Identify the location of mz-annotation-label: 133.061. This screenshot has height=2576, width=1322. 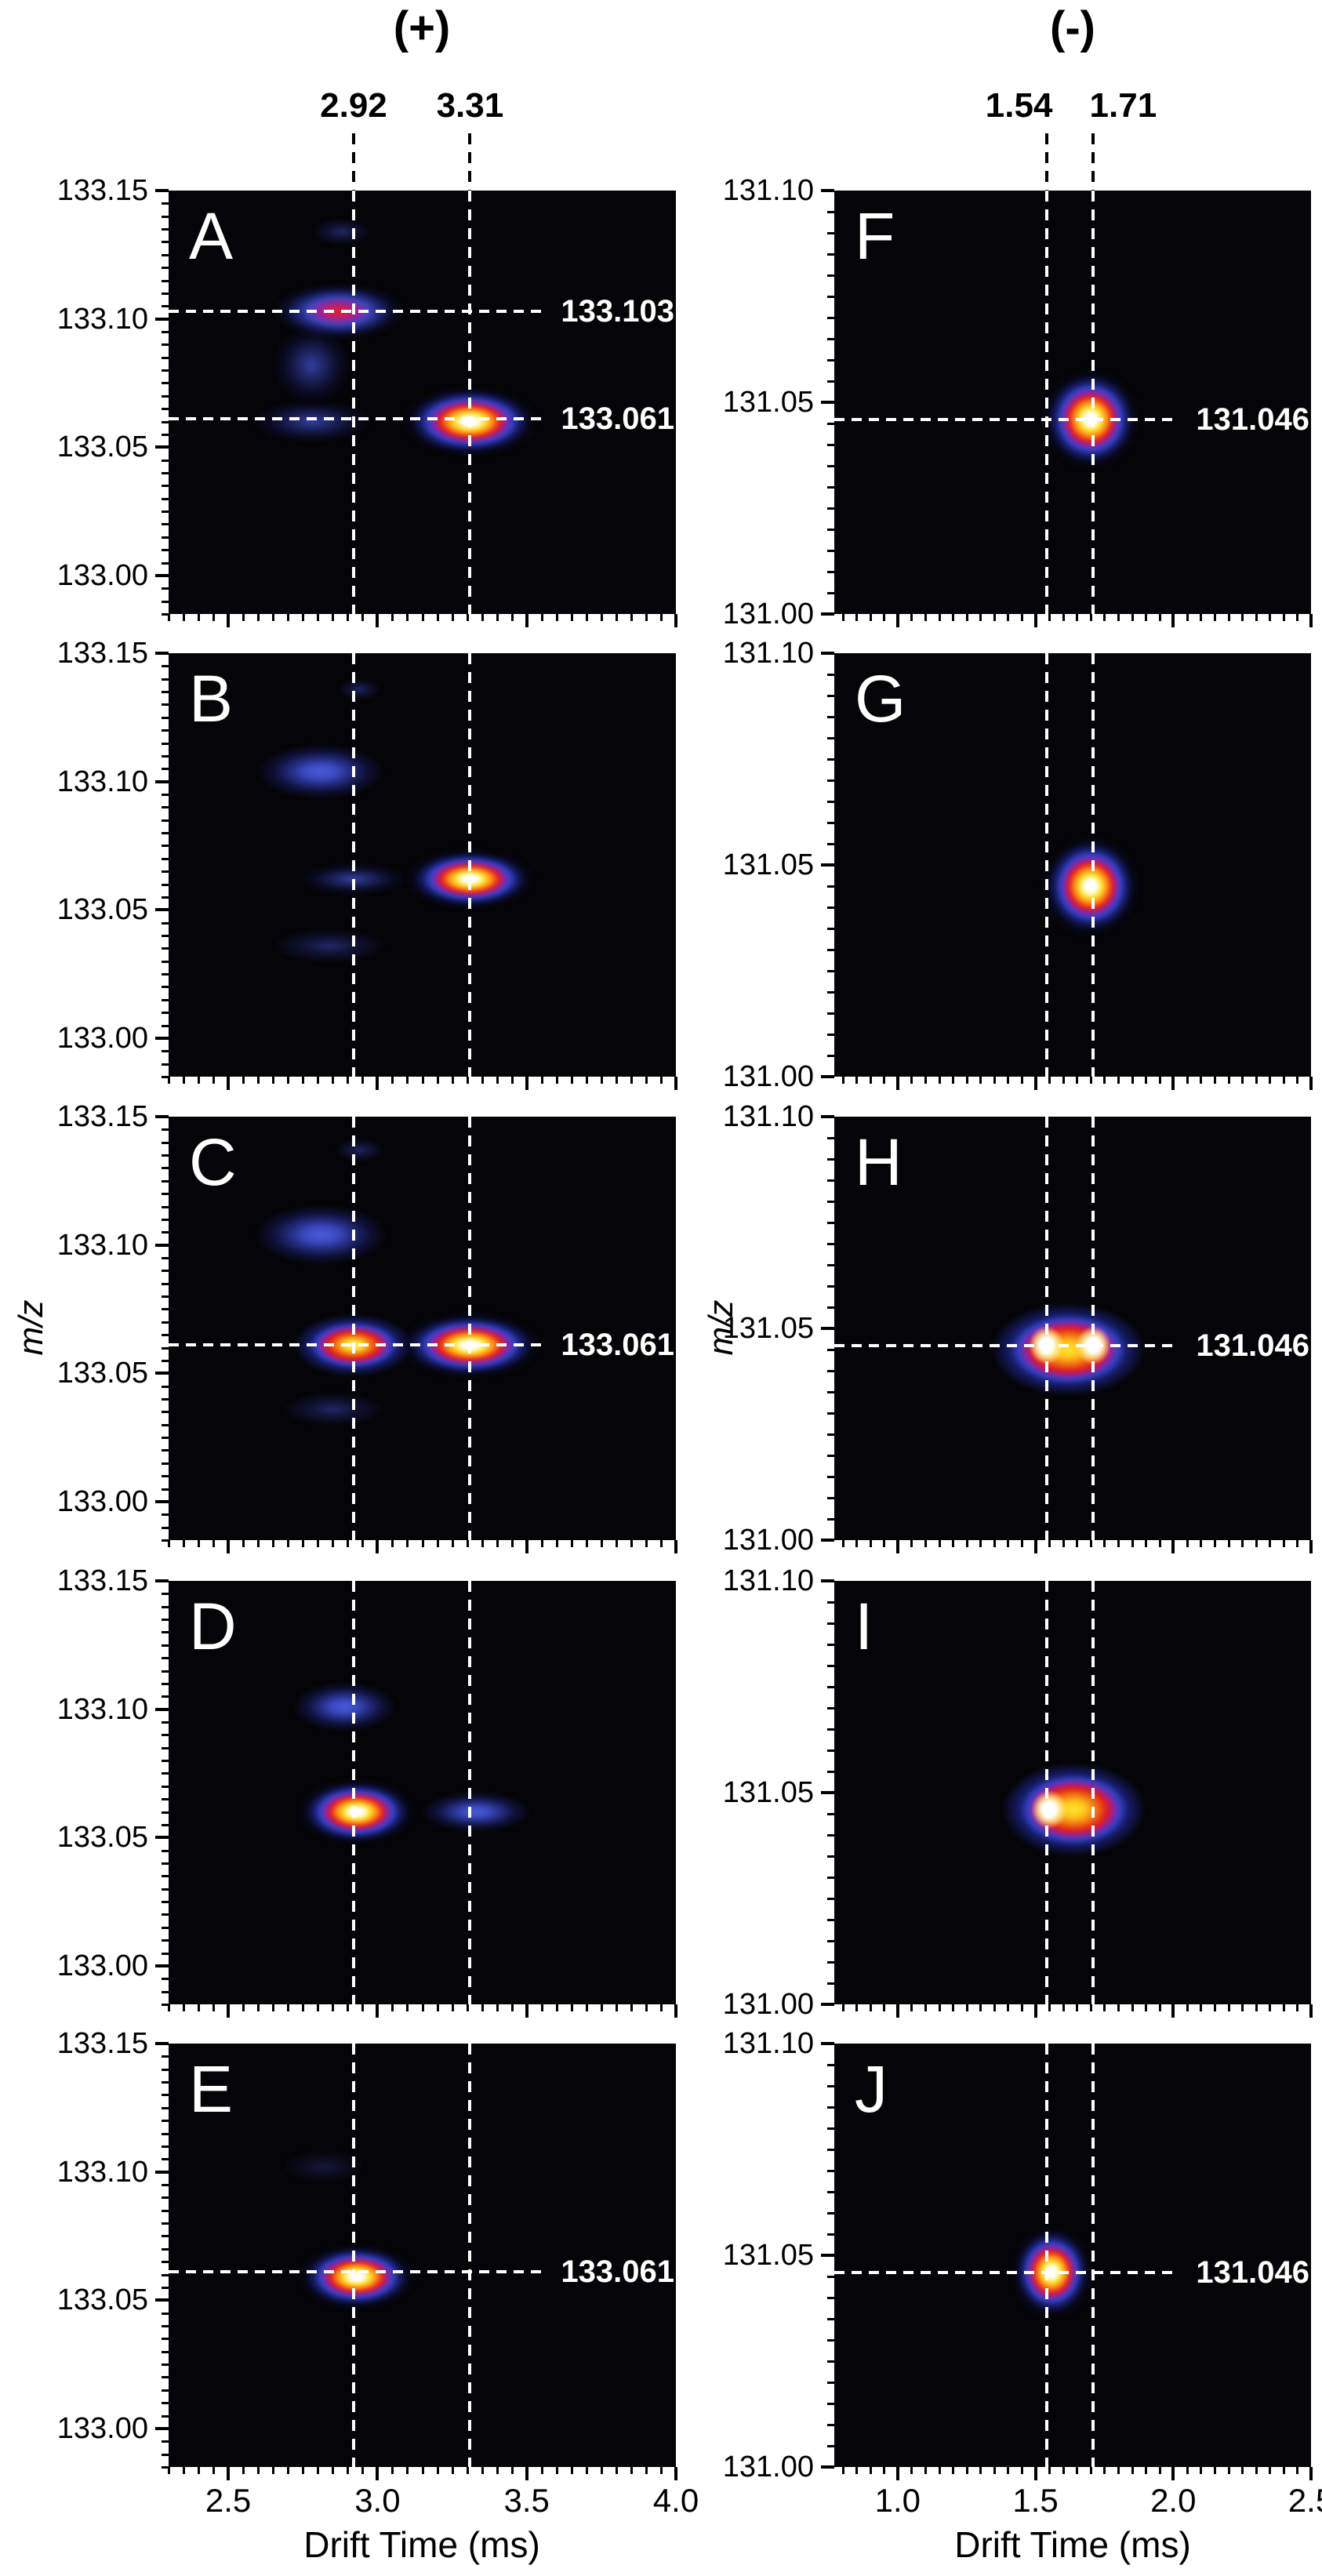
(617, 1345).